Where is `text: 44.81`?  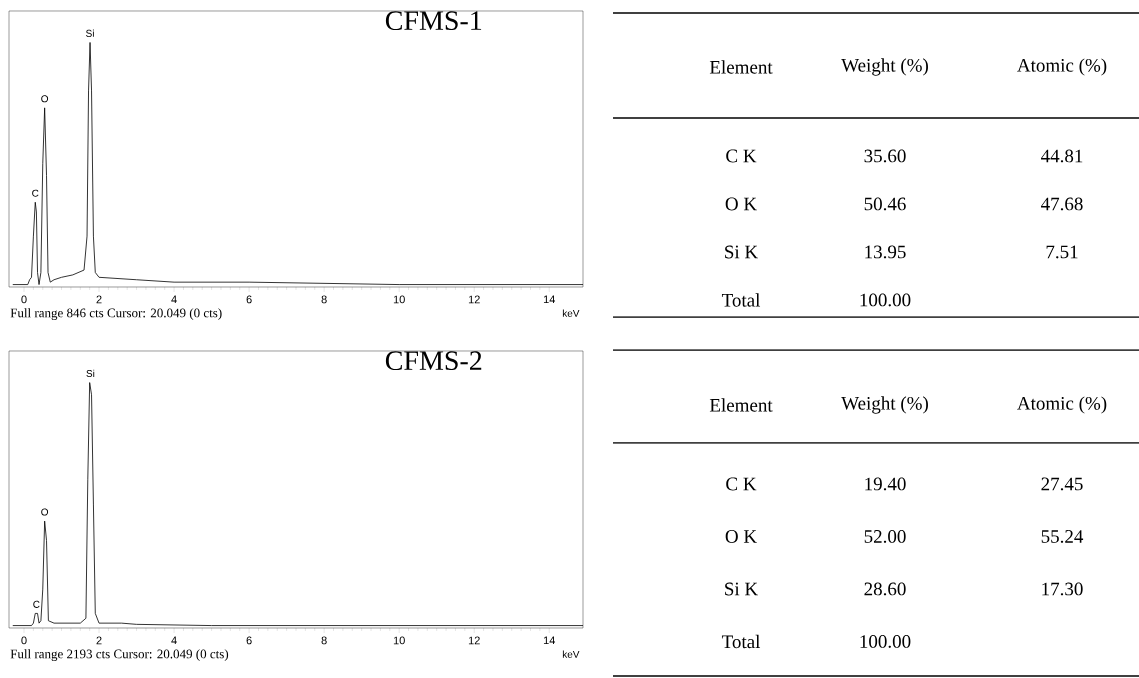 text: 44.81 is located at coordinates (1062, 156).